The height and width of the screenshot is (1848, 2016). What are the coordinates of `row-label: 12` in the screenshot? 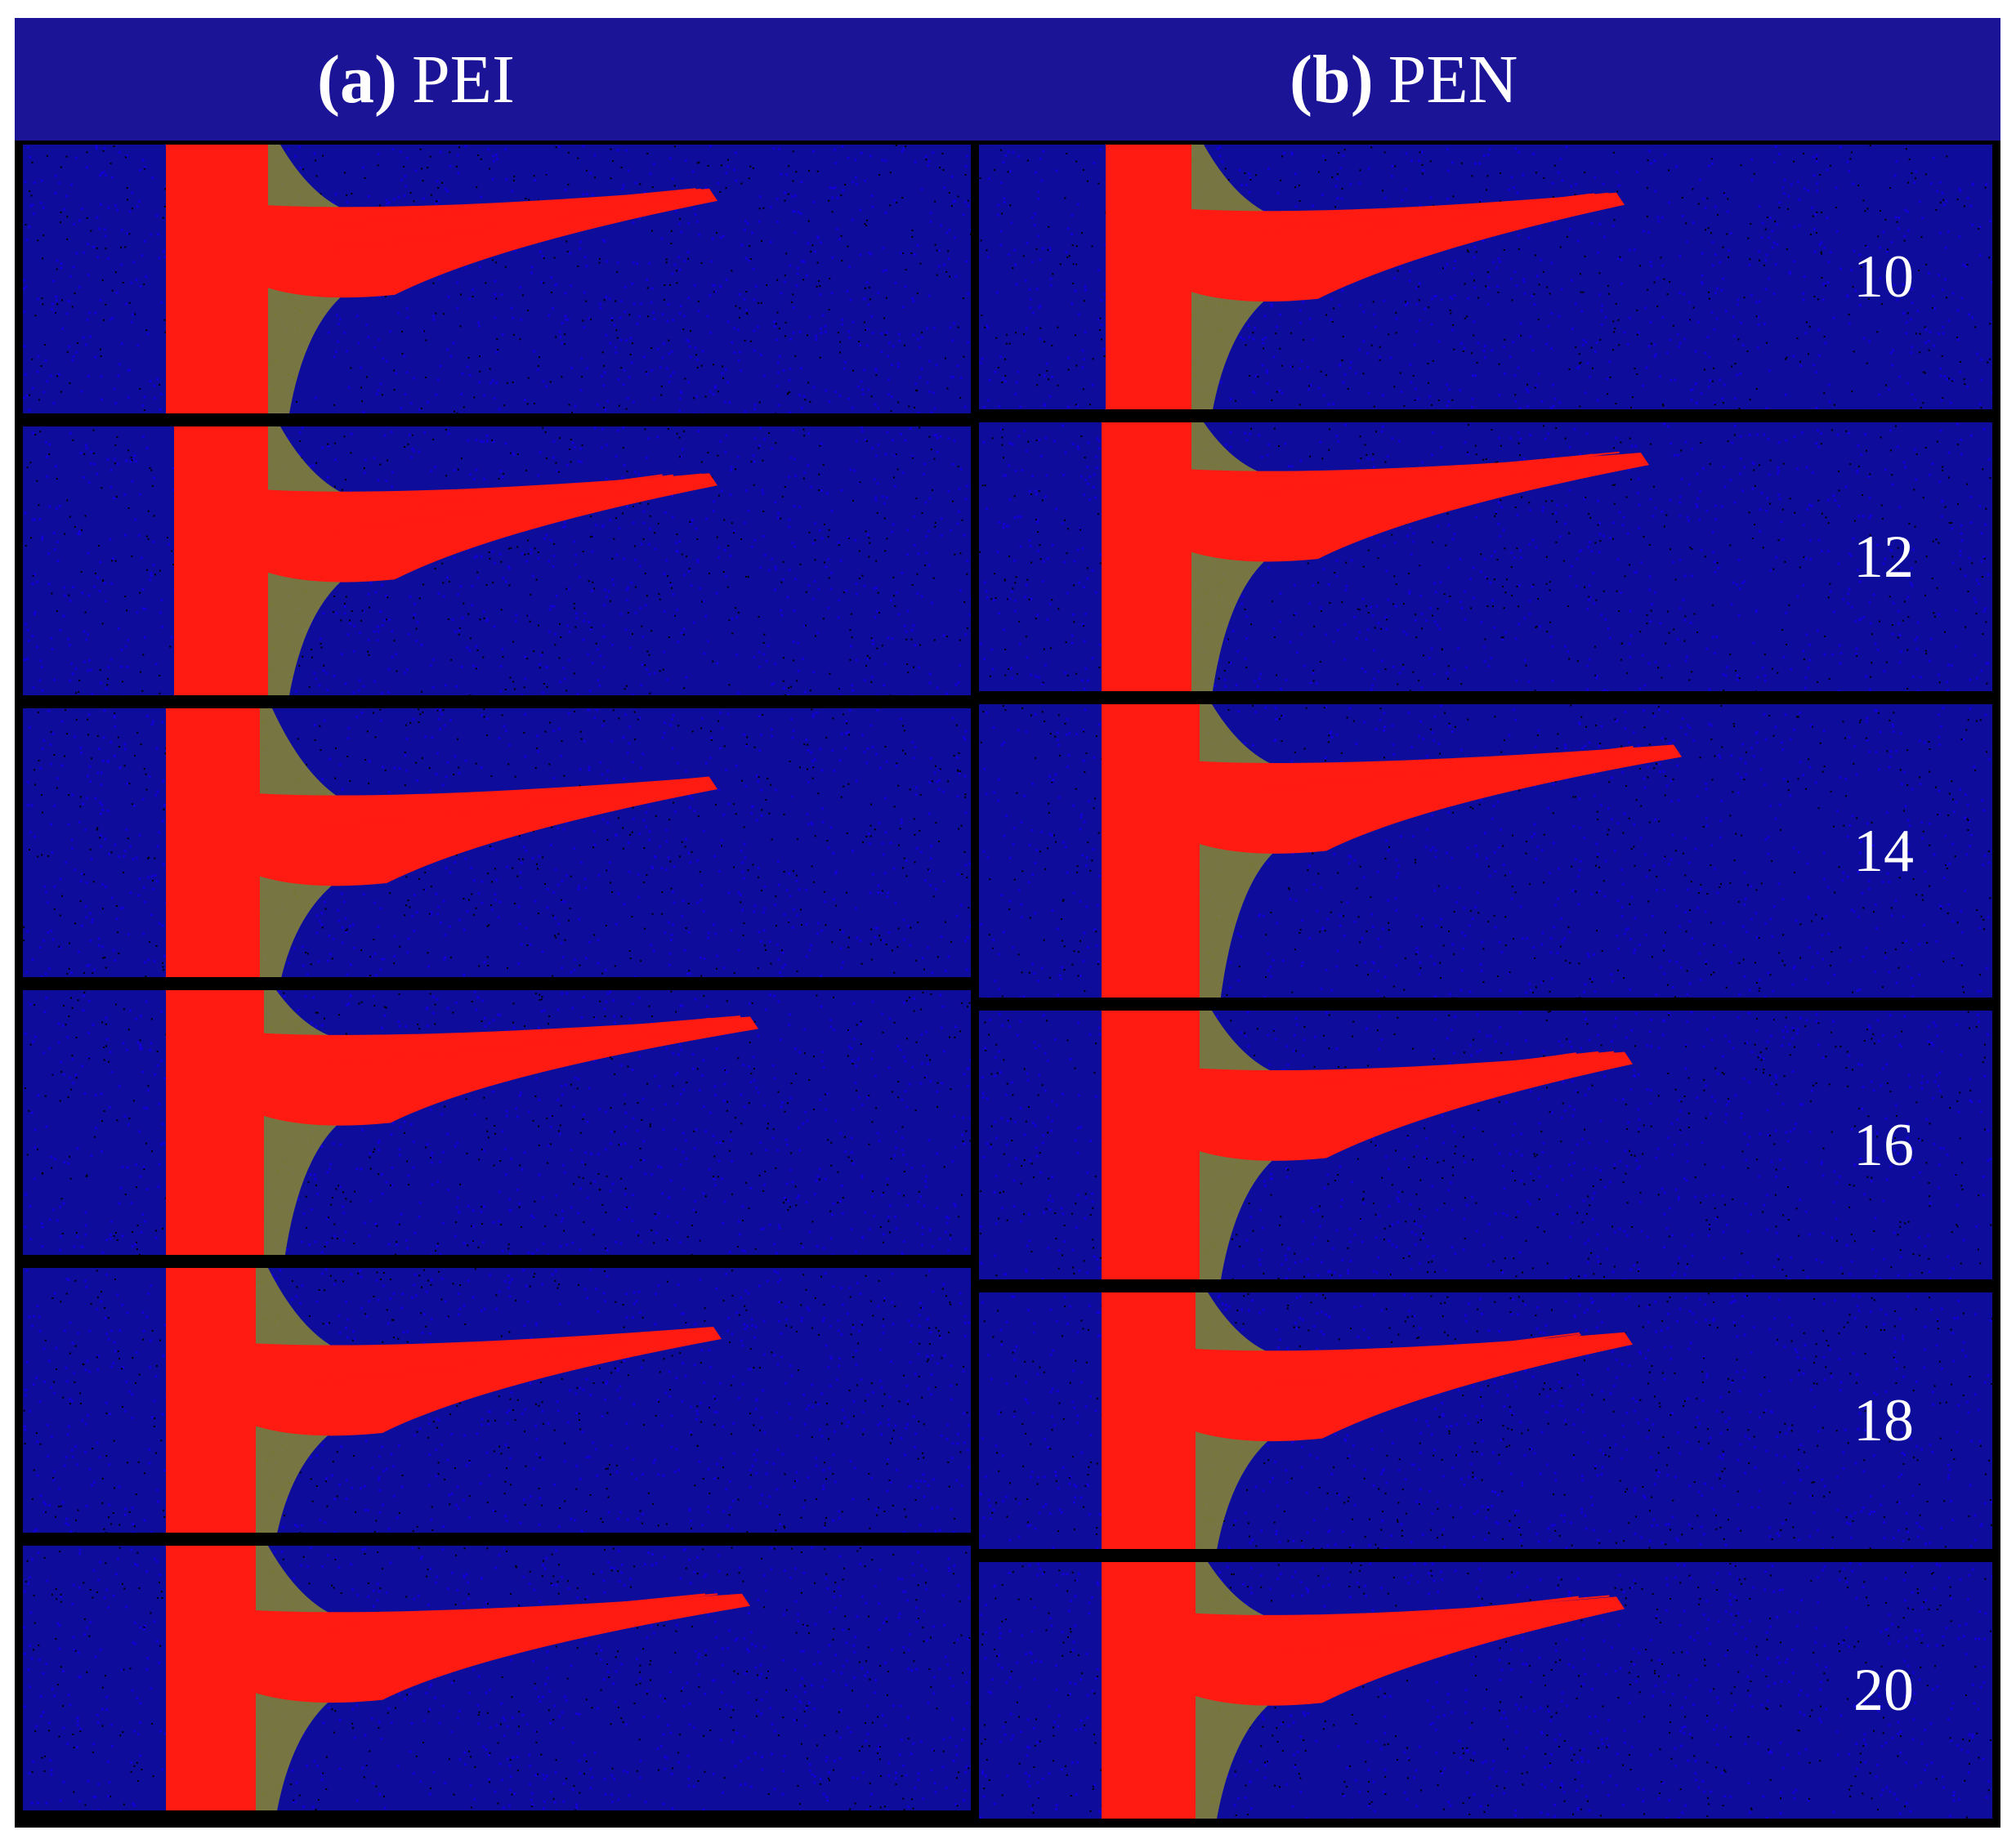 It's located at (1883, 557).